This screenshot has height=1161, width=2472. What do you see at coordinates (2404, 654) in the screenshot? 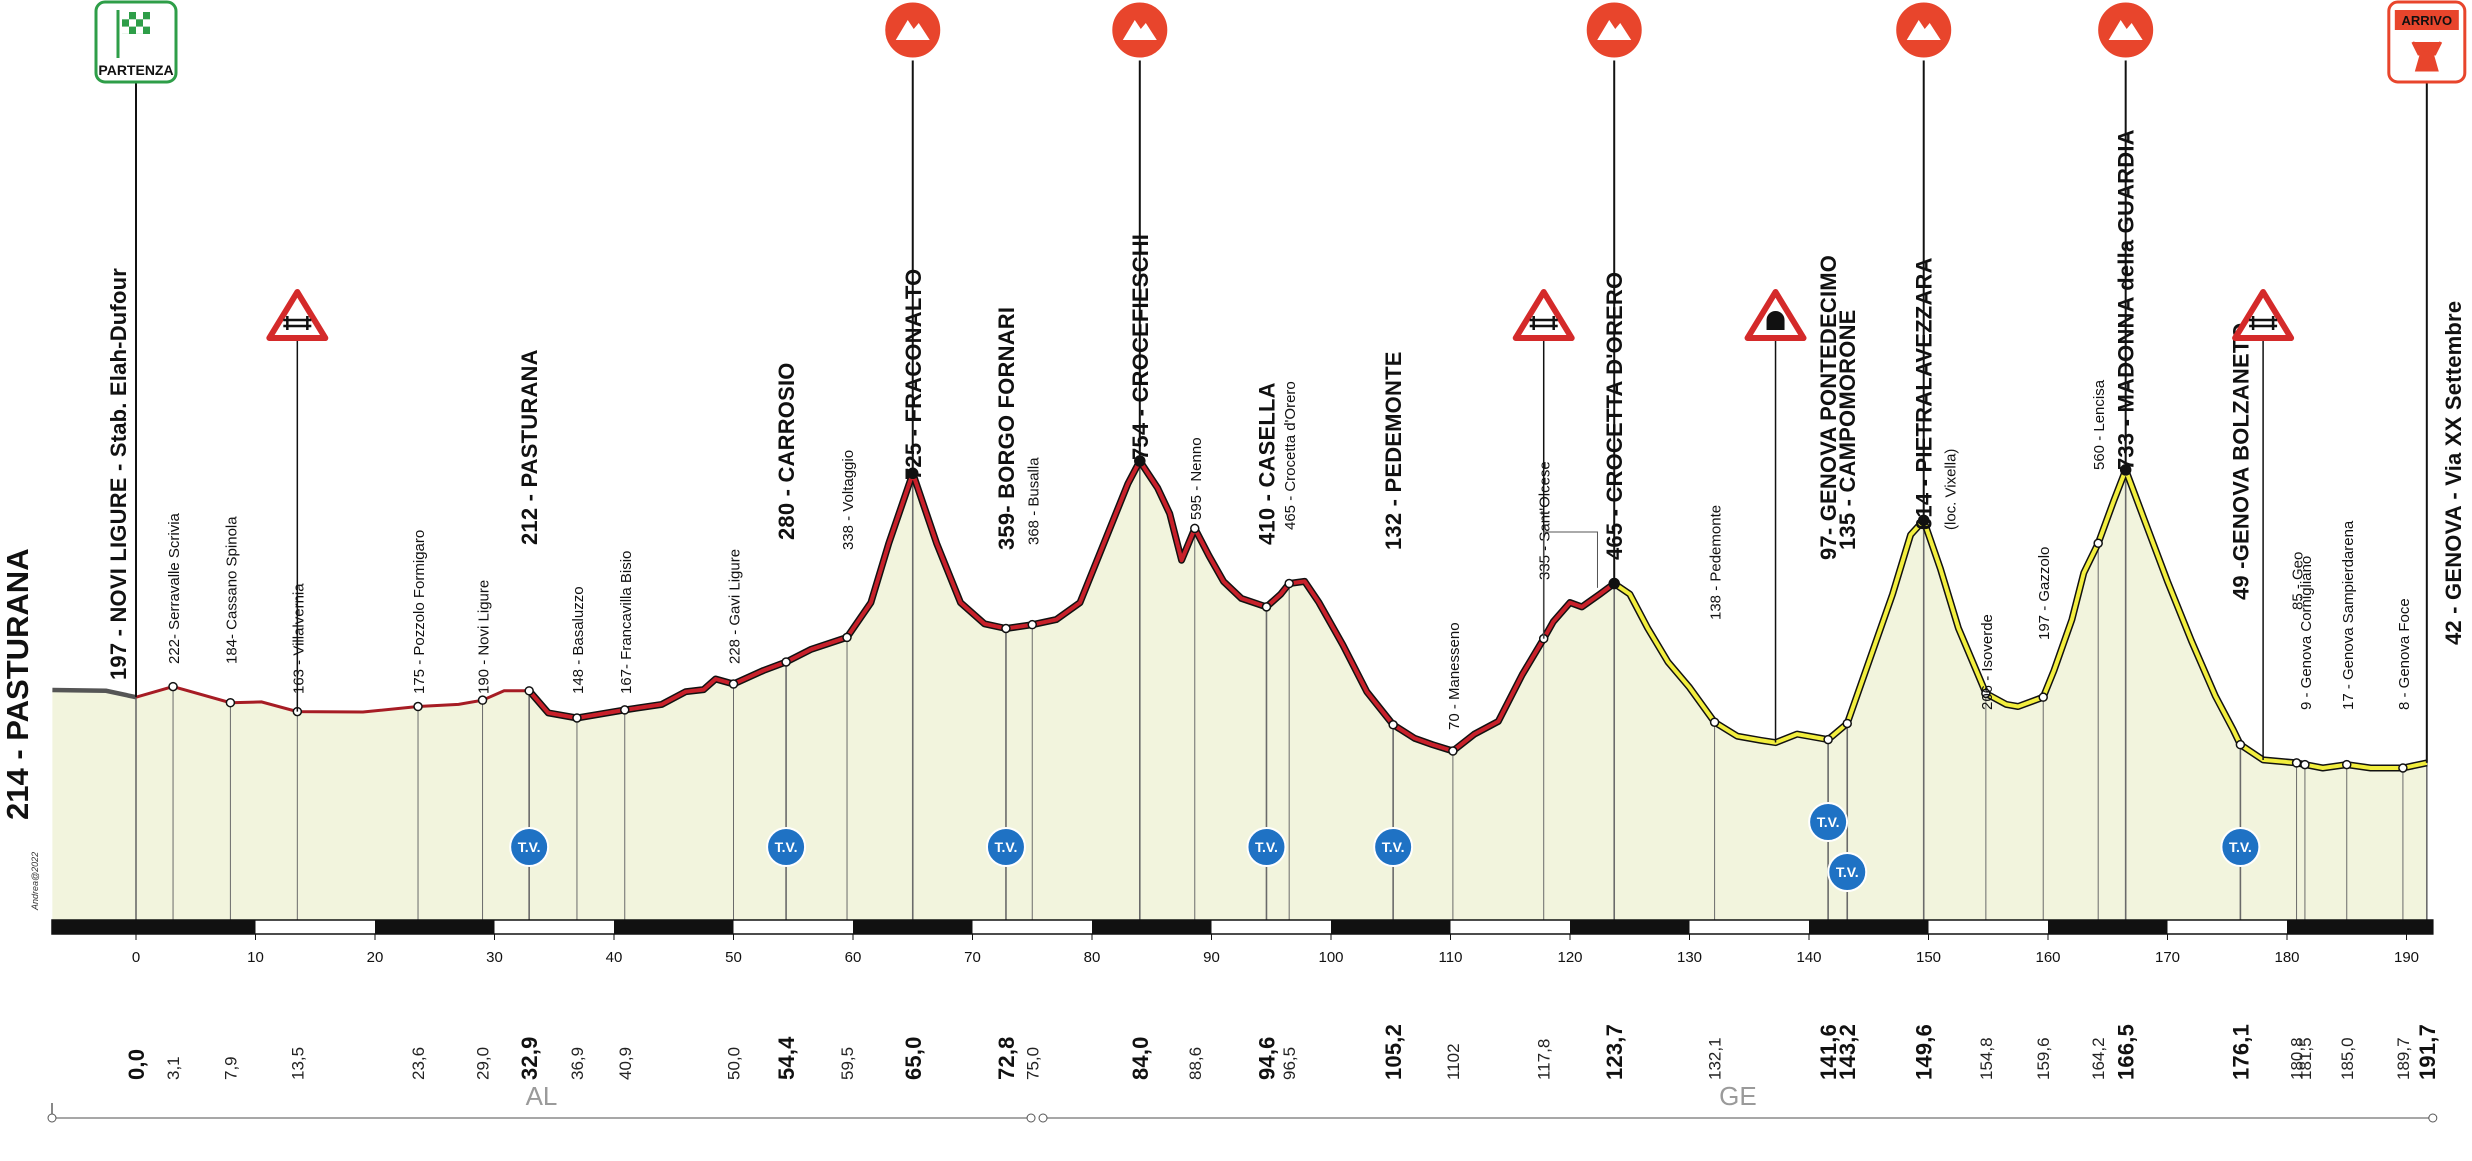
I see `location-label: 8 - Genova Foce` at bounding box center [2404, 654].